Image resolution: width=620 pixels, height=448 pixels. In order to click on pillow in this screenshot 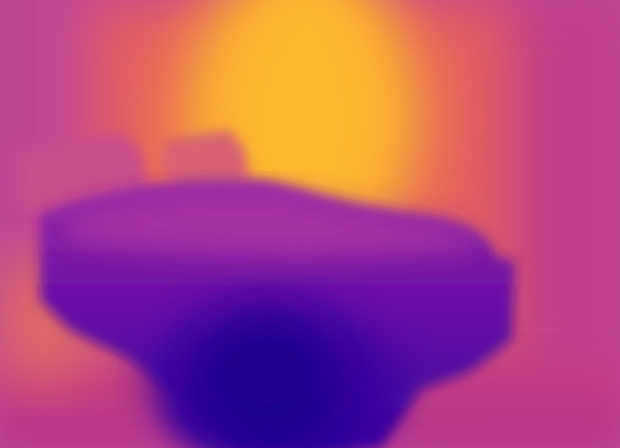, I will do `click(205, 159)`.